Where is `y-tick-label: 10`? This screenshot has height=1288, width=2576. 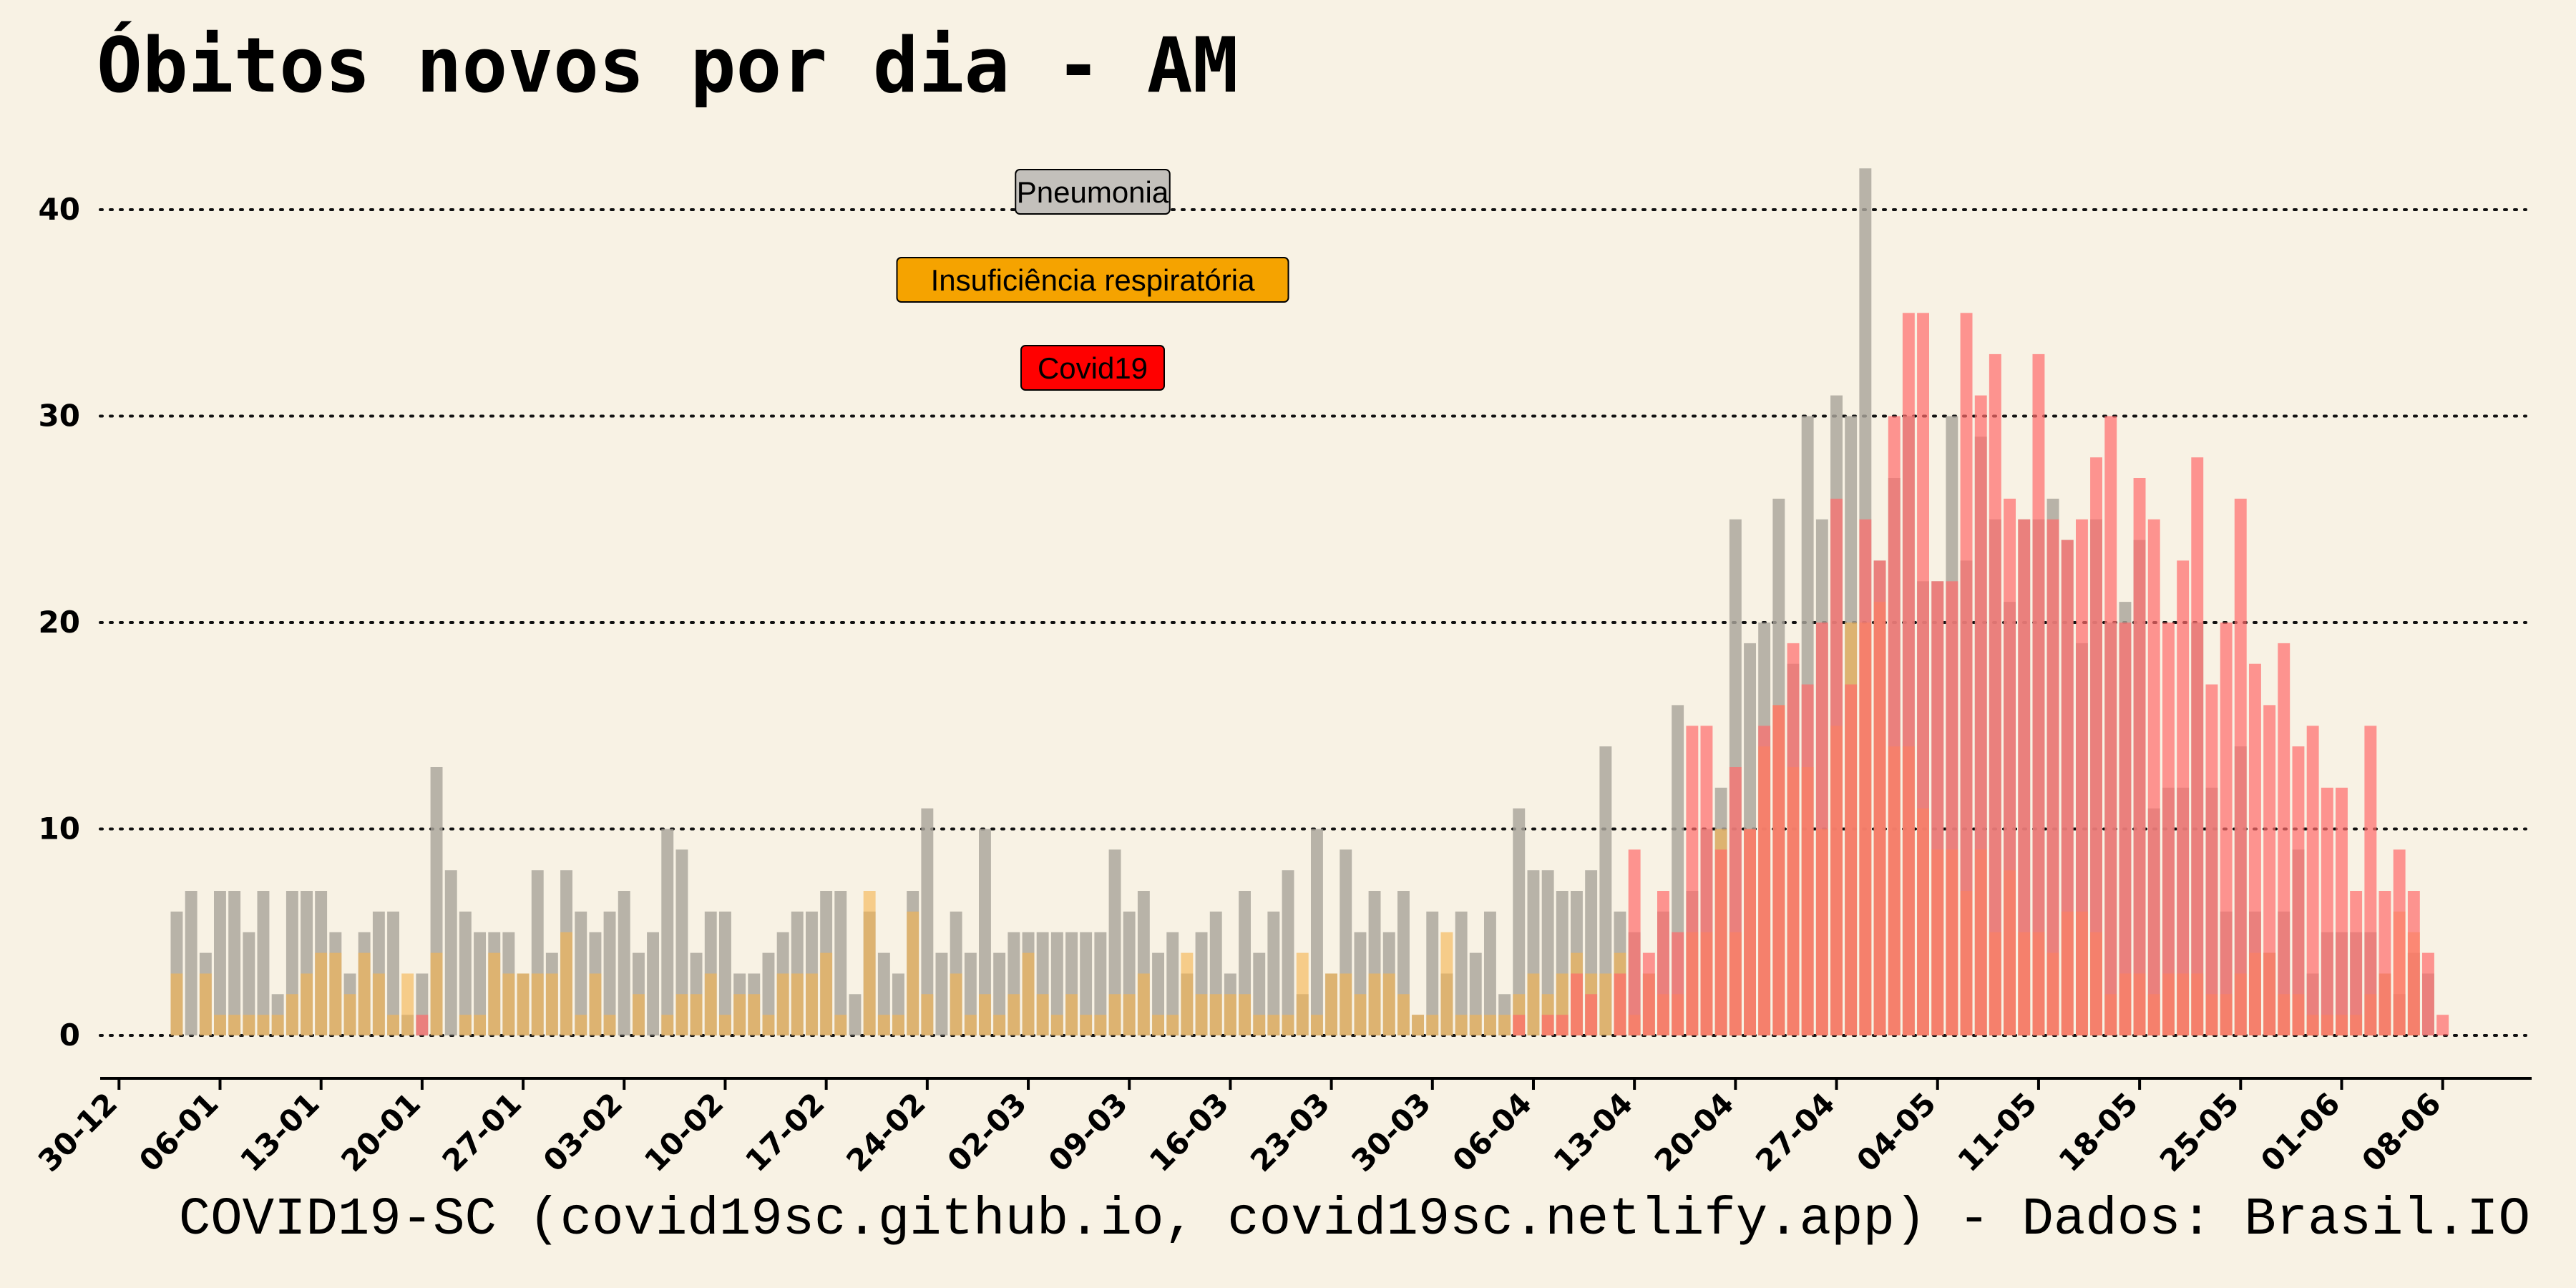 y-tick-label: 10 is located at coordinates (59, 829).